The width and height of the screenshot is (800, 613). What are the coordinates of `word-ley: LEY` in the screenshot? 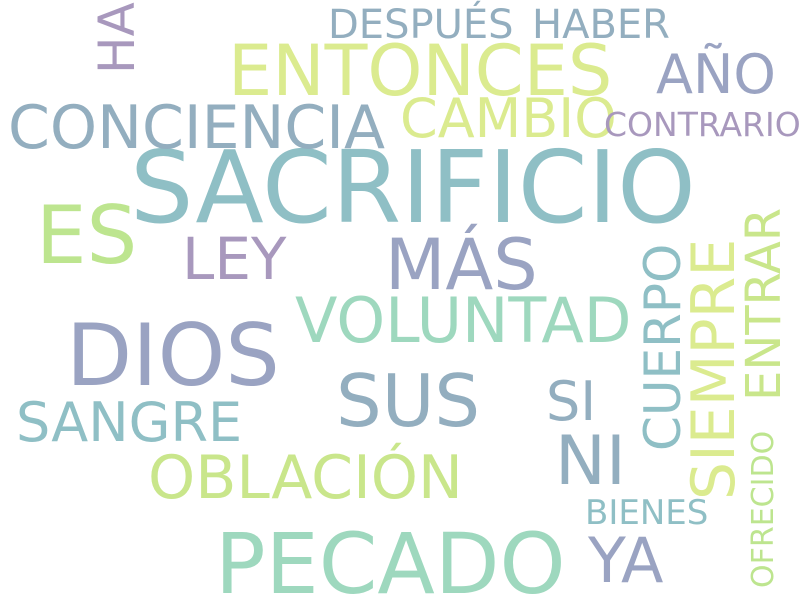 It's located at (234, 259).